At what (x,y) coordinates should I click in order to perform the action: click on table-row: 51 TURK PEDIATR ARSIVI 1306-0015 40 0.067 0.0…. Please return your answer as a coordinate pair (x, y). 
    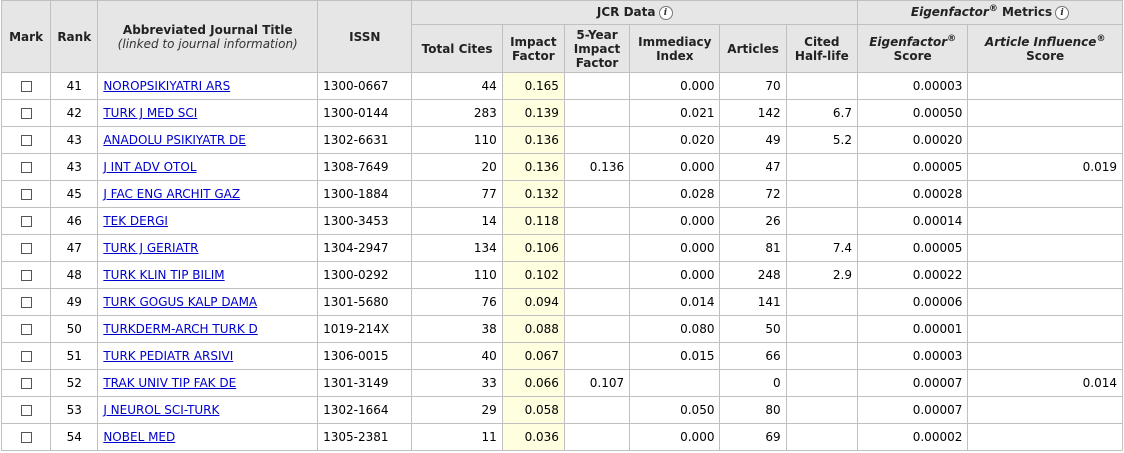
    Looking at the image, I should click on (561, 356).